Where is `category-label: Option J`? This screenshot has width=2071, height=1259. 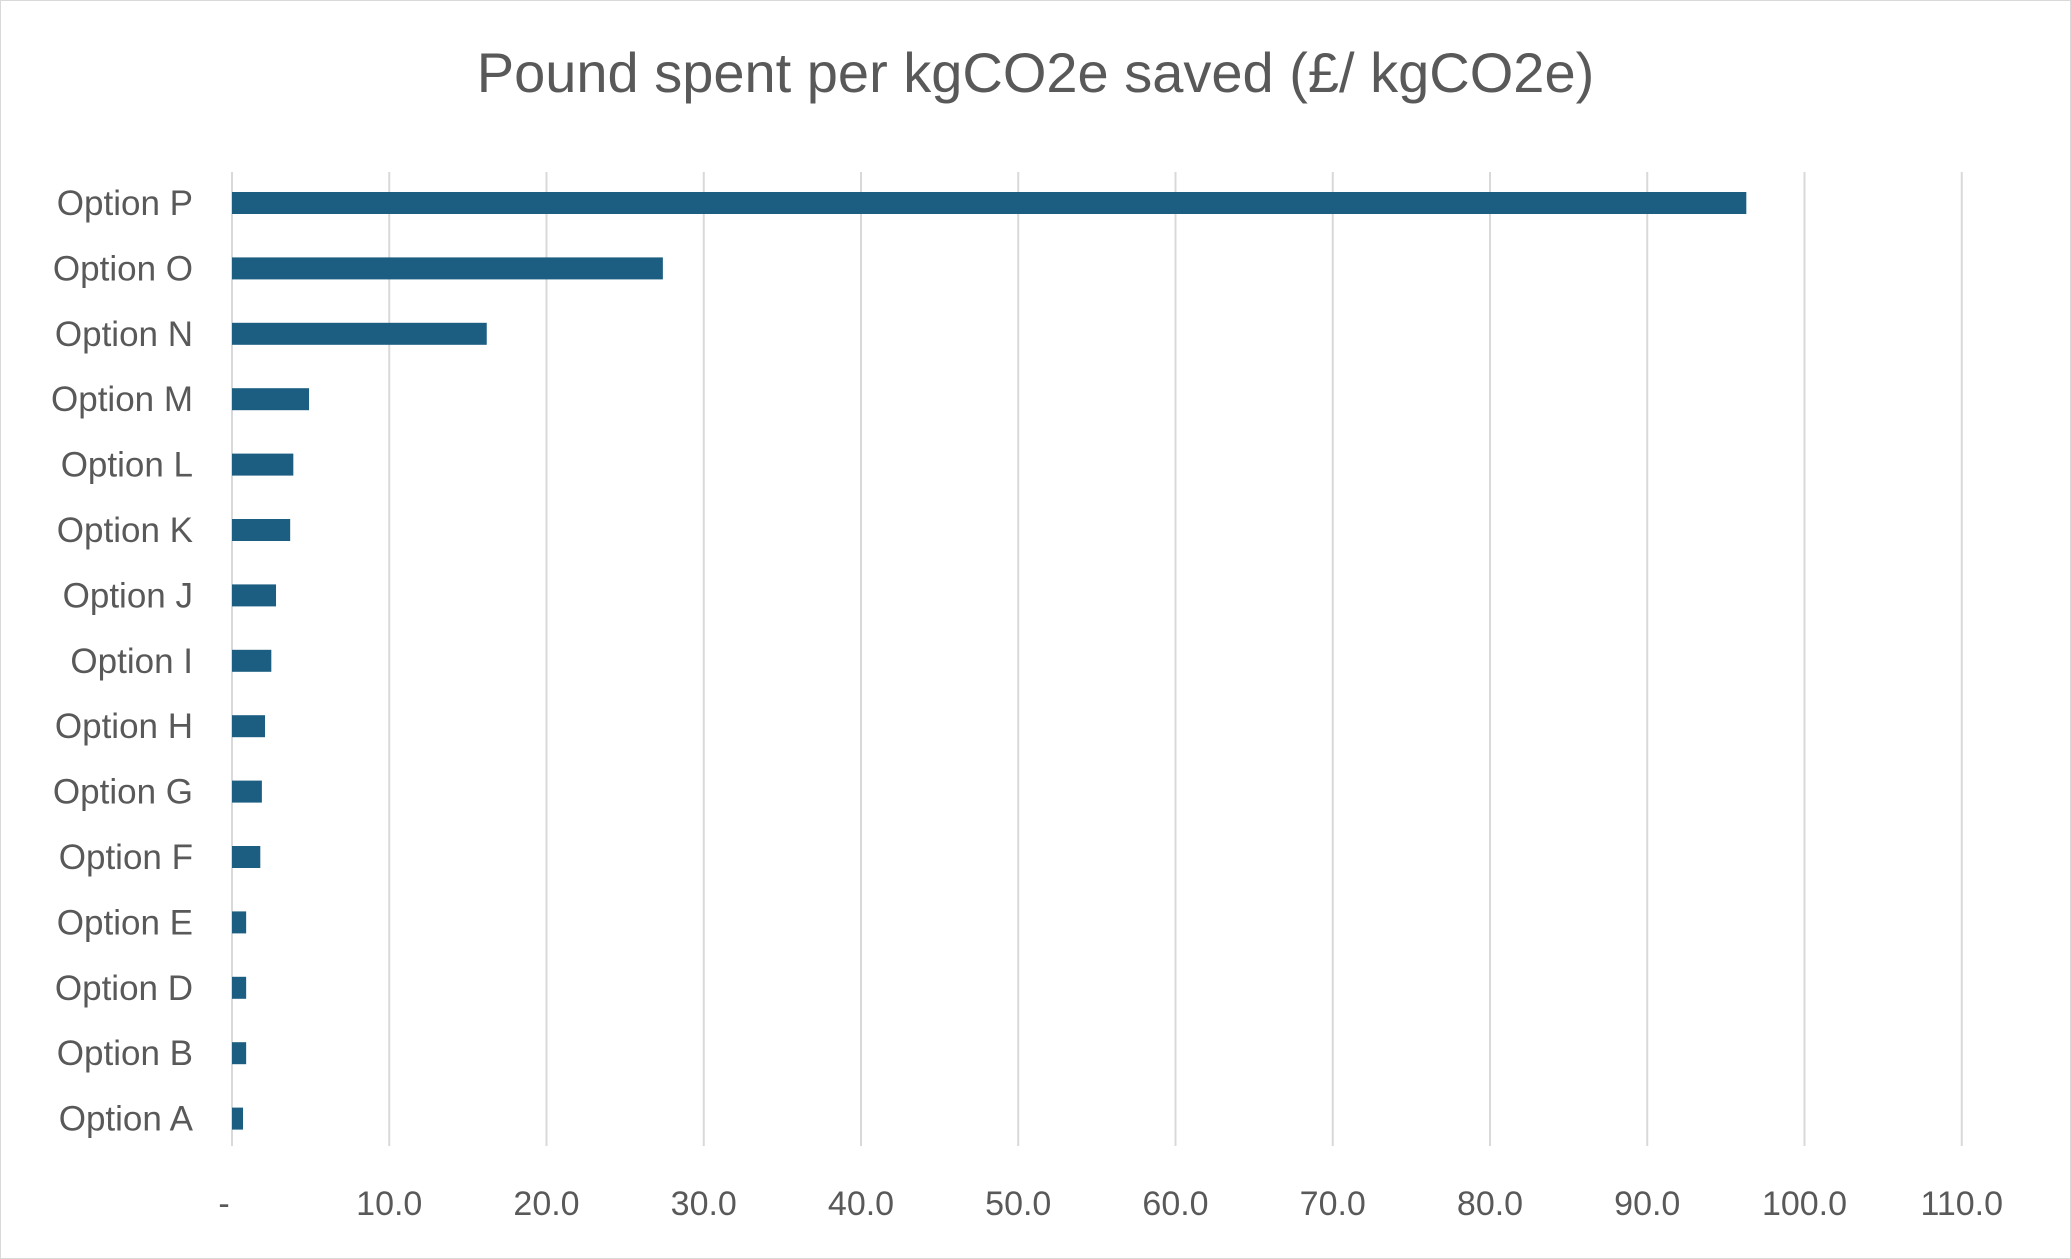 category-label: Option J is located at coordinates (128, 595).